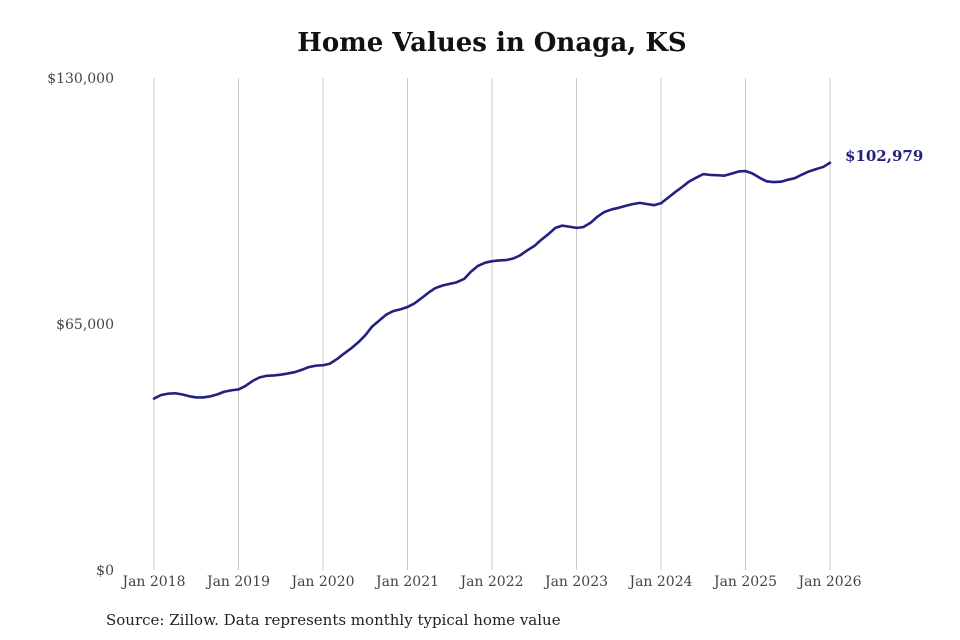 The width and height of the screenshot is (960, 640). I want to click on x-tick-label: Jan 2020, so click(321, 582).